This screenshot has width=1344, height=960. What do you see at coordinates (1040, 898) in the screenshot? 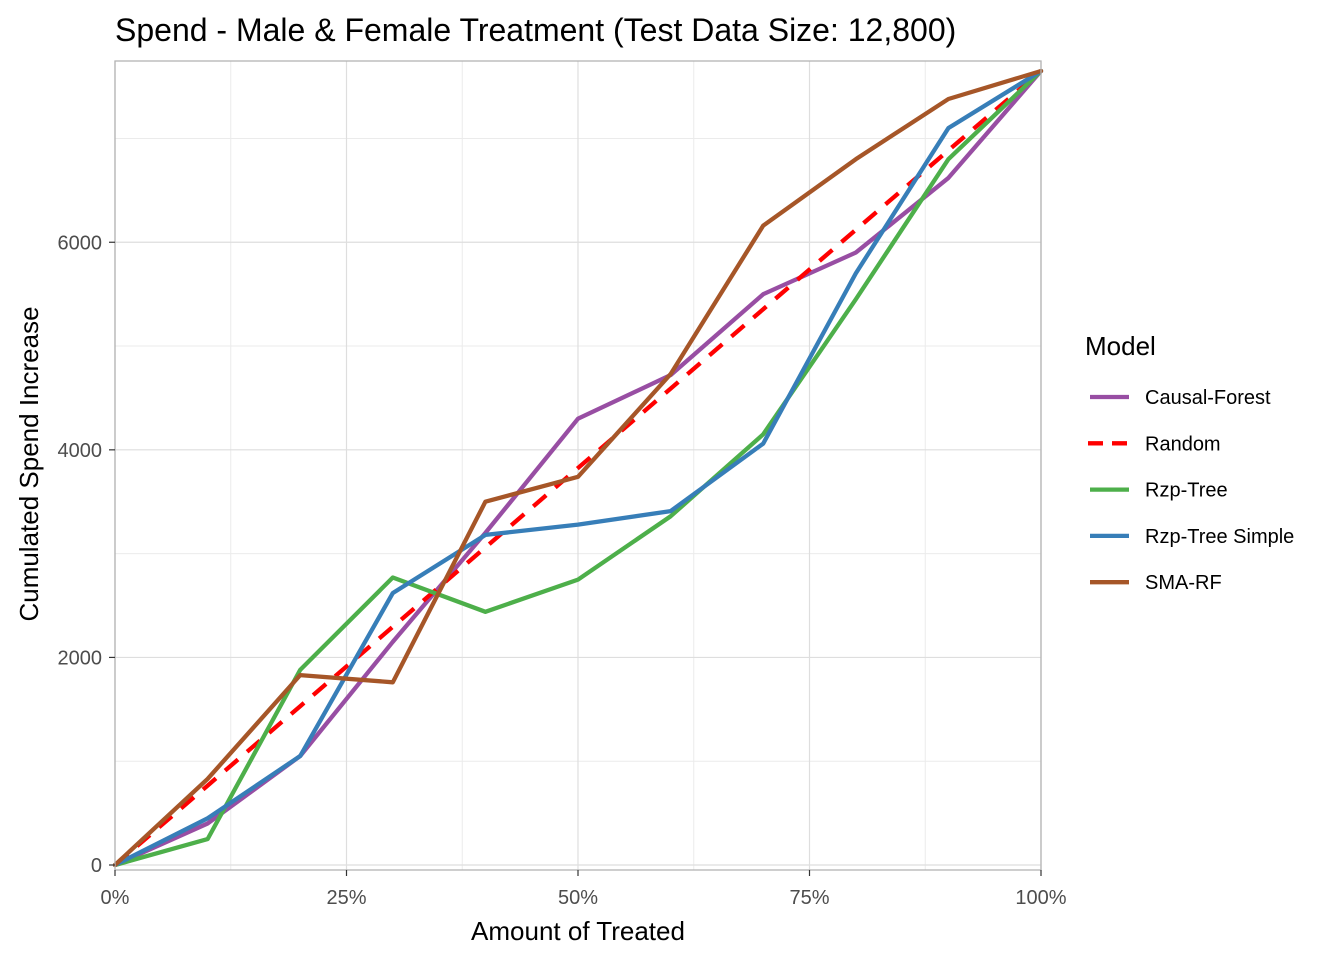
I see `x-tick-label: 100%` at bounding box center [1040, 898].